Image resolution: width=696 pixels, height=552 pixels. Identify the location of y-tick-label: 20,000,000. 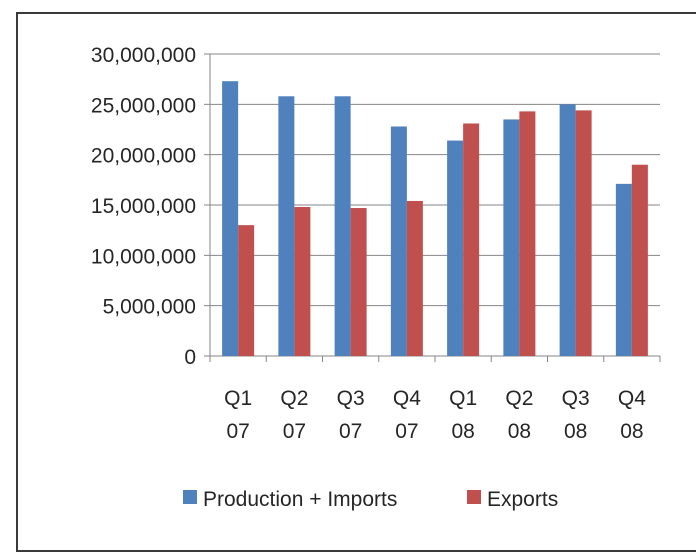
(143, 156).